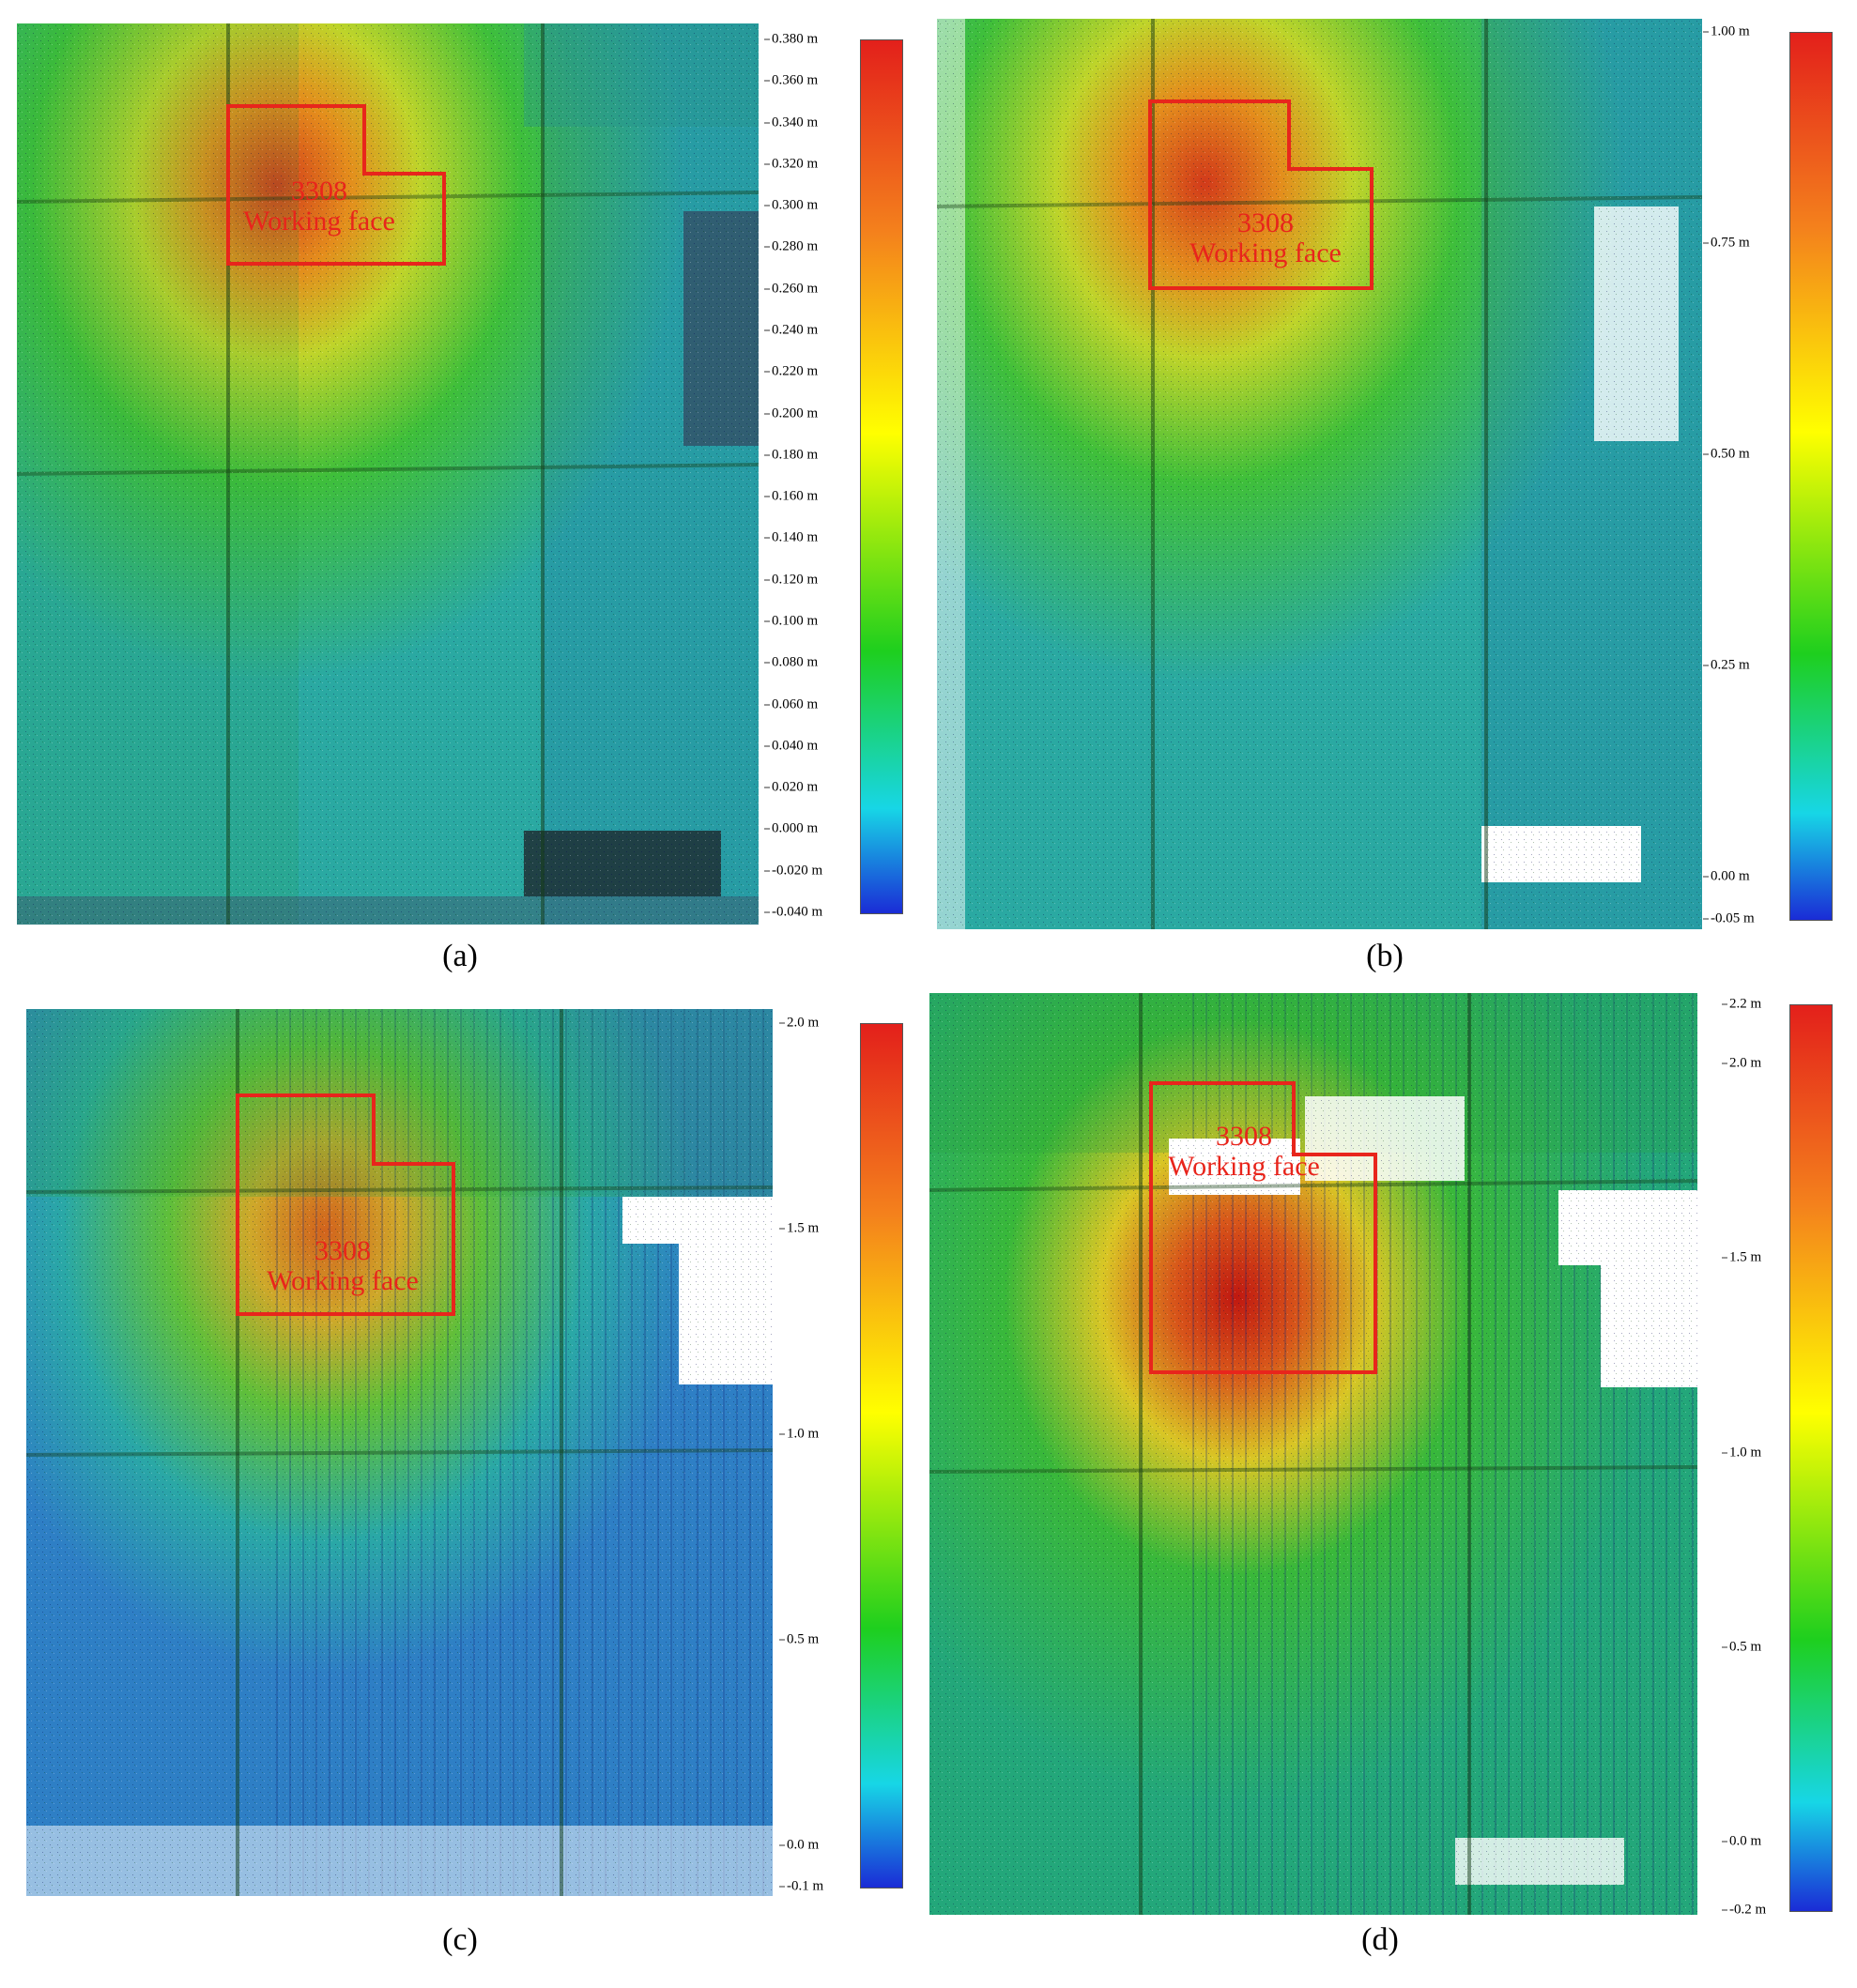 This screenshot has height=1988, width=1857. Describe the element at coordinates (1244, 1136) in the screenshot. I see `working-face-number-d: 3308` at that location.